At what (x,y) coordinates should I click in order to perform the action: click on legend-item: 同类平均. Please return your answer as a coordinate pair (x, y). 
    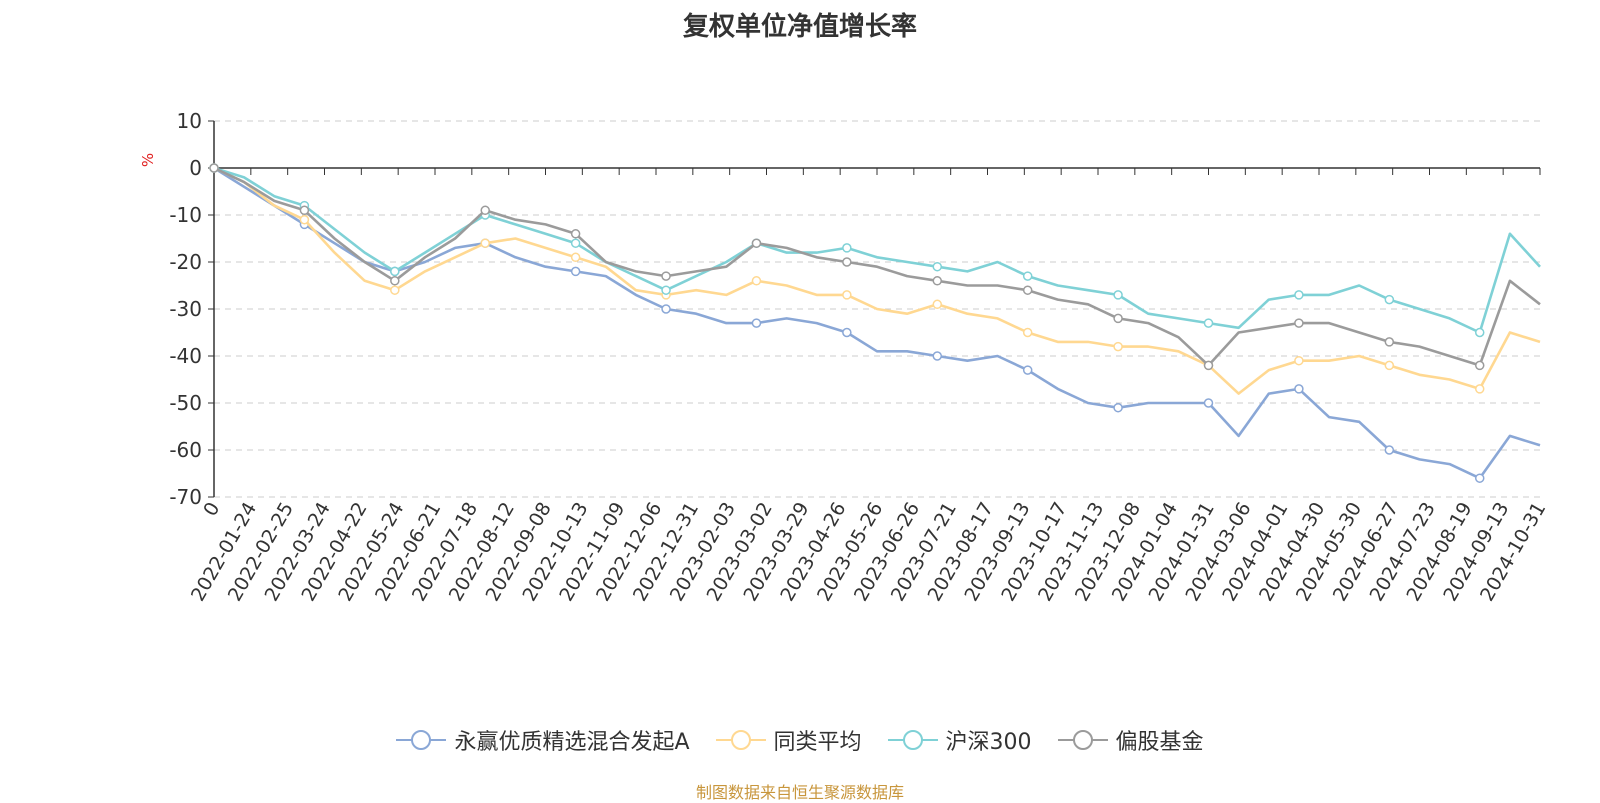
    Looking at the image, I should click on (788, 740).